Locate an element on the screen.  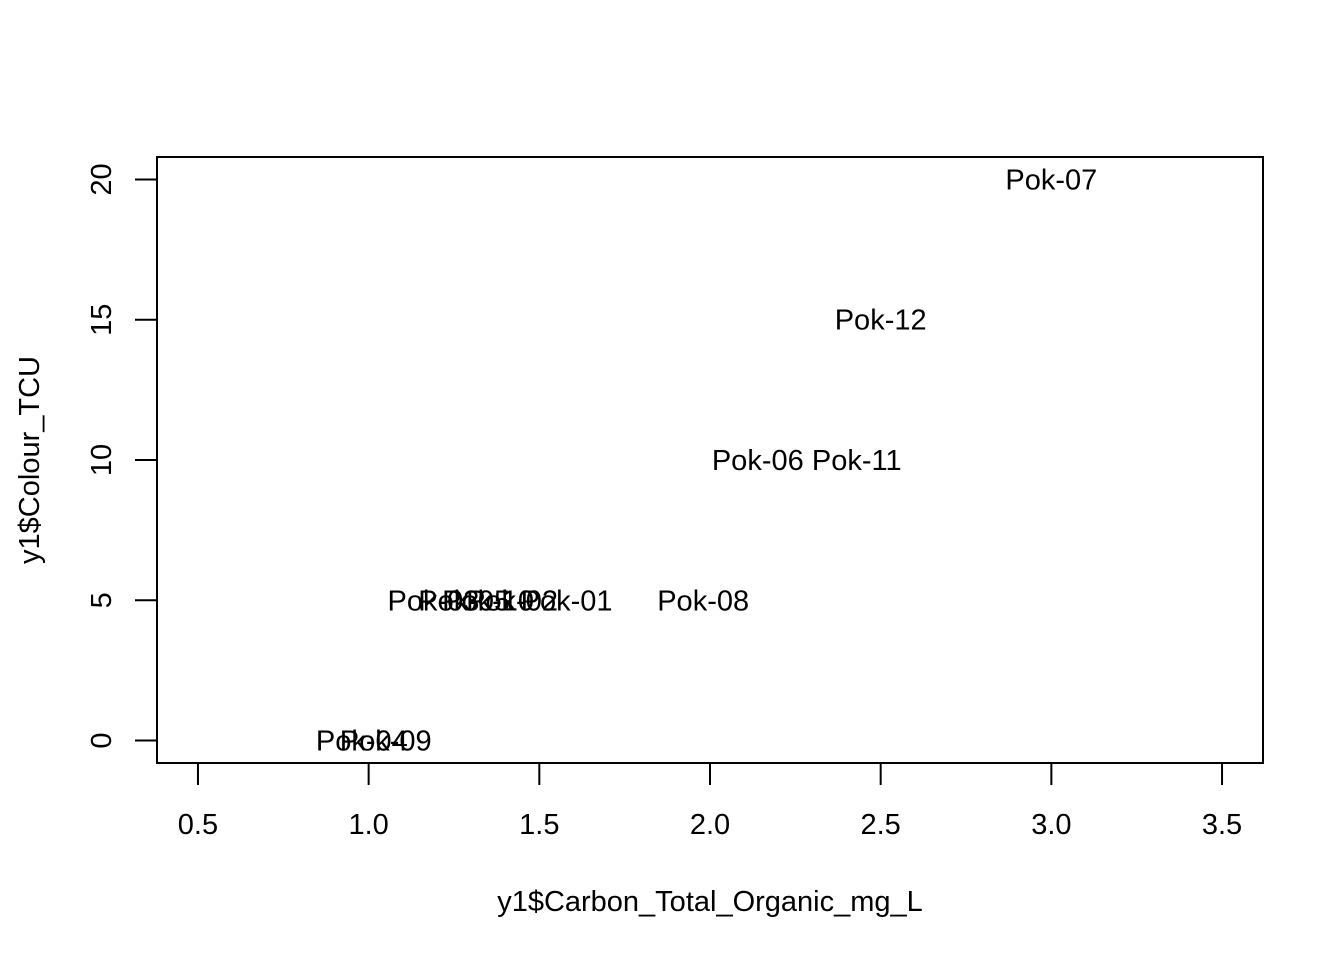
point-label: Pok-09 is located at coordinates (386, 742).